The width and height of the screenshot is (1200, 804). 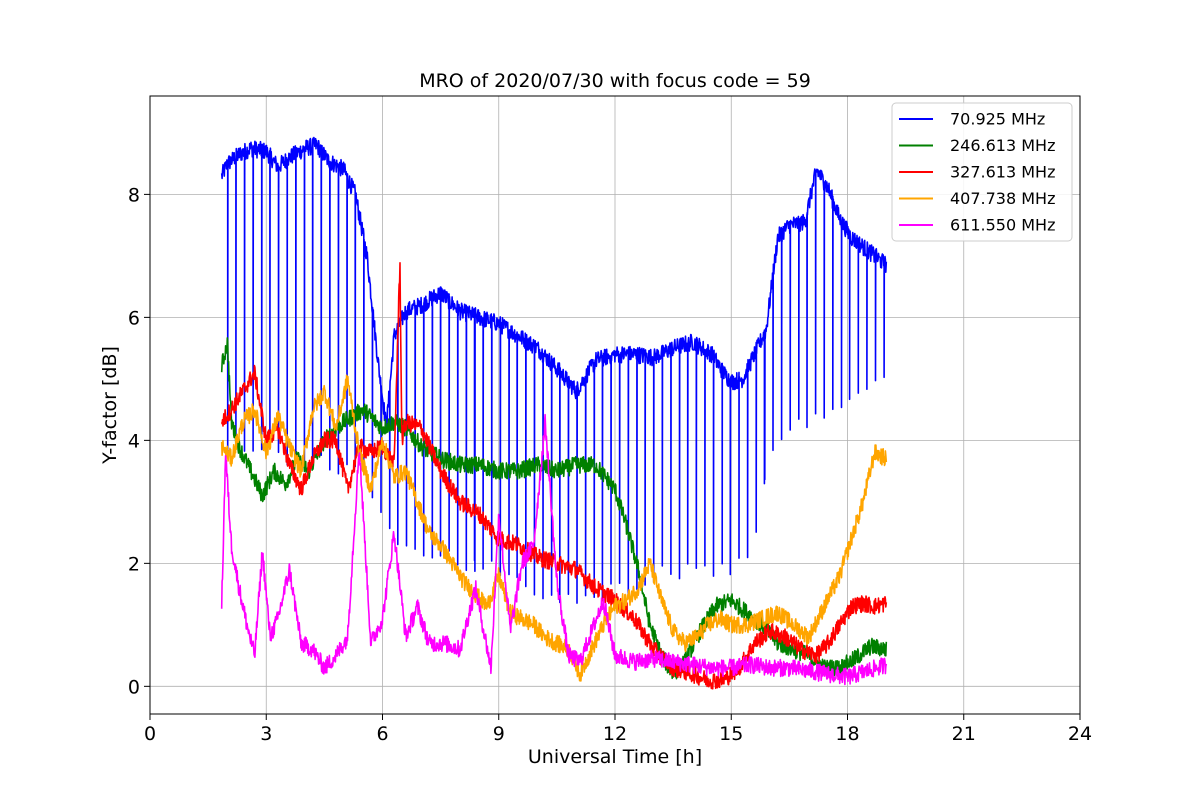 I want to click on x-tick-label: 21, so click(x=964, y=734).